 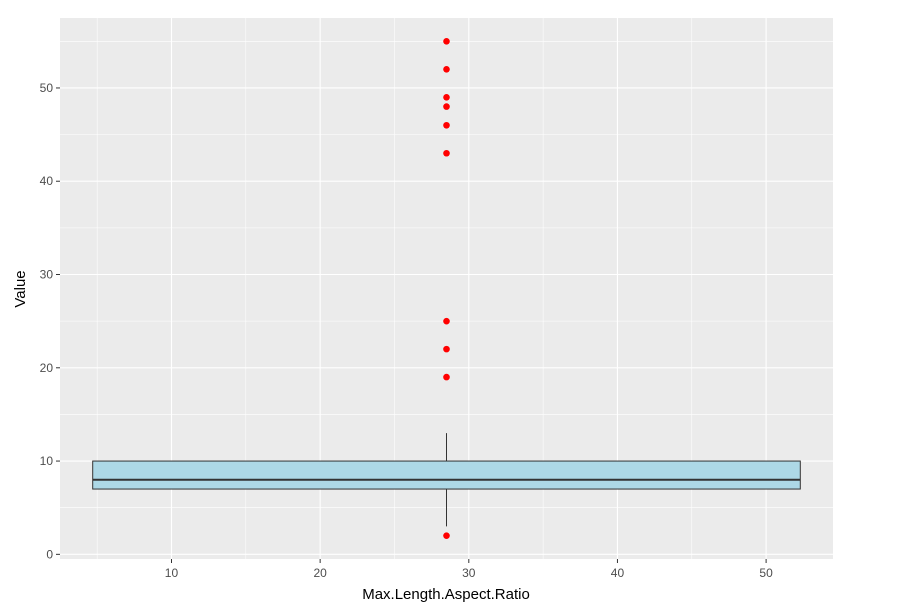 I want to click on x-axis-ticks: 10 20 30 40 50, so click(x=469, y=569).